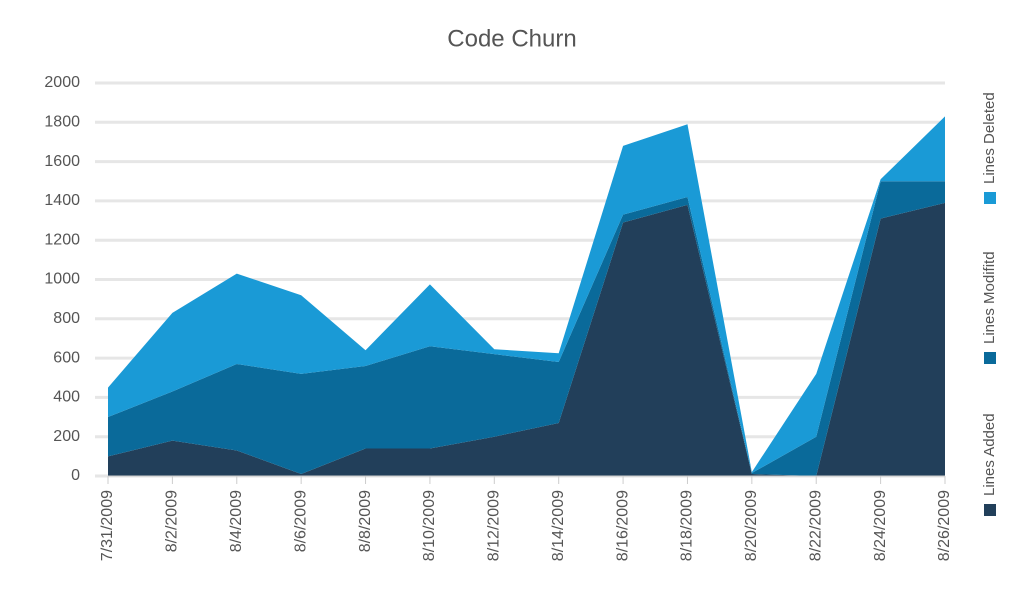  Describe the element at coordinates (75, 475) in the screenshot. I see `y-tick-label: 0` at that location.